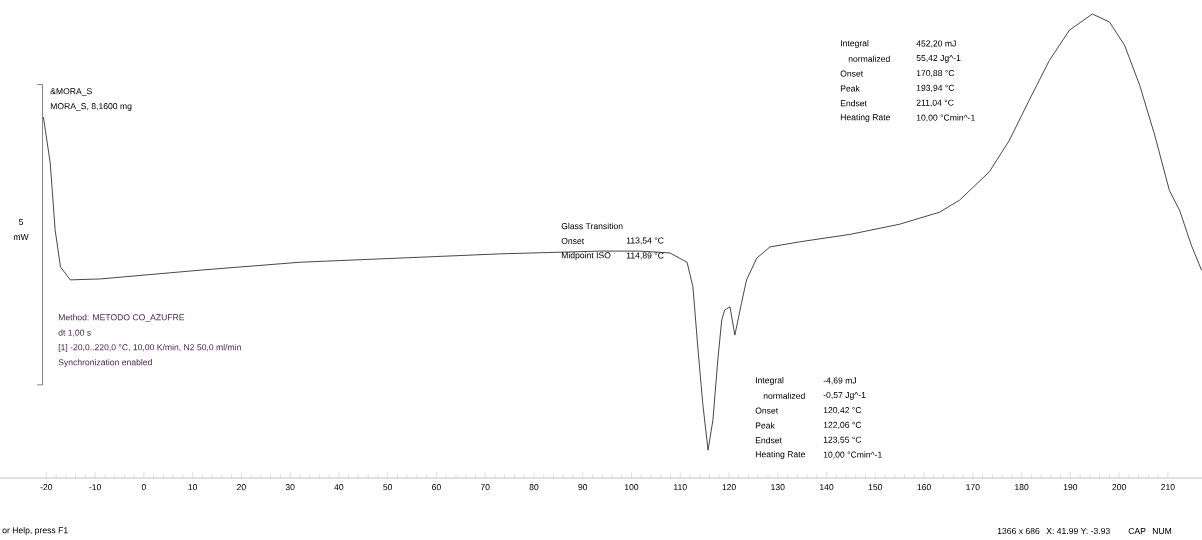 Image resolution: width=1202 pixels, height=540 pixels. Describe the element at coordinates (46, 487) in the screenshot. I see `x-tick-label: -20` at that location.